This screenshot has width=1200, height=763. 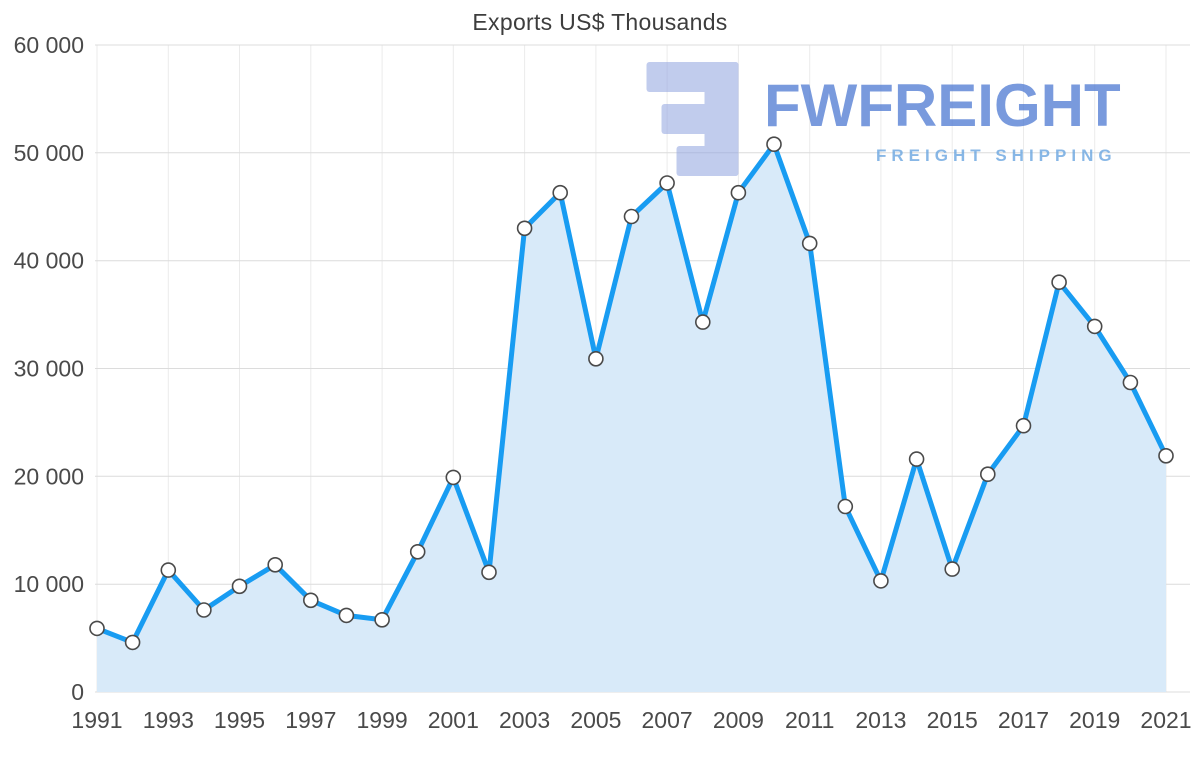 What do you see at coordinates (382, 720) in the screenshot?
I see `x-axis-label: 1999` at bounding box center [382, 720].